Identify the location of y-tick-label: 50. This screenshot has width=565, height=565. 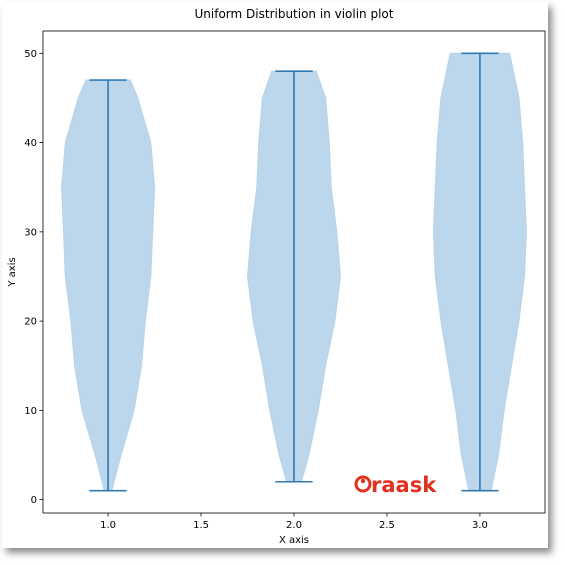
(30, 54).